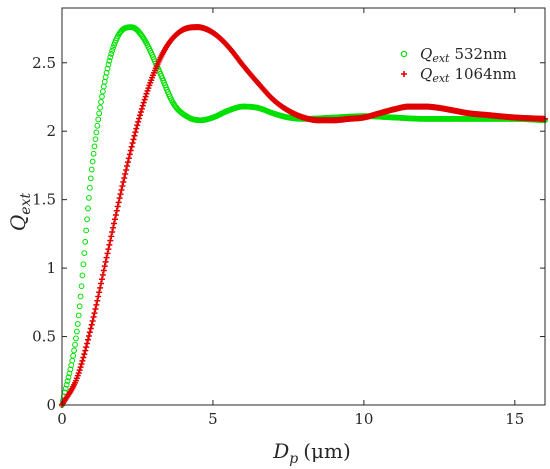 The width and height of the screenshot is (550, 469). Describe the element at coordinates (404, 54) in the screenshot. I see `legend-marker-532nm` at that location.